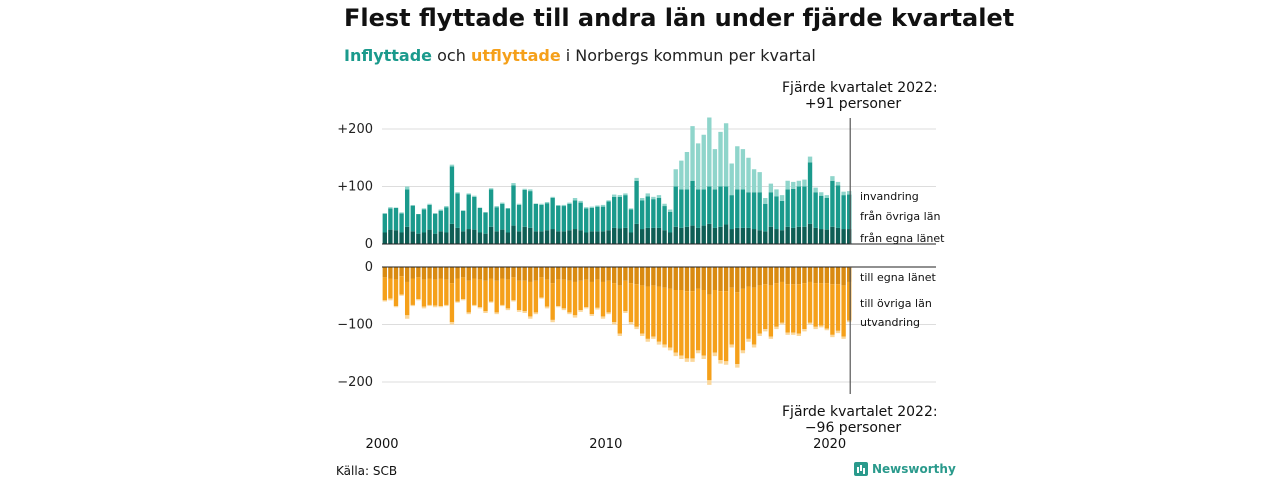 The image size is (1280, 480). Describe the element at coordinates (355, 187) in the screenshot. I see `y-tick-label-top: +100` at that location.